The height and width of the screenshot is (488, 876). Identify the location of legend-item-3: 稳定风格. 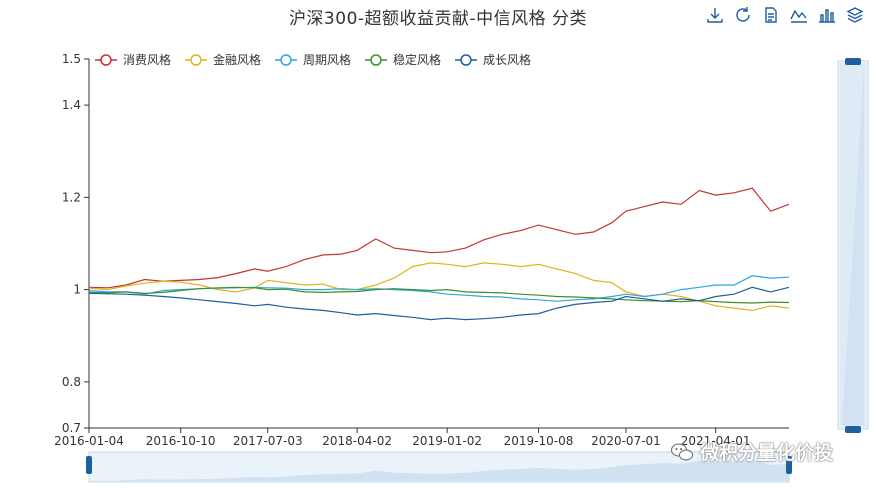
(403, 59).